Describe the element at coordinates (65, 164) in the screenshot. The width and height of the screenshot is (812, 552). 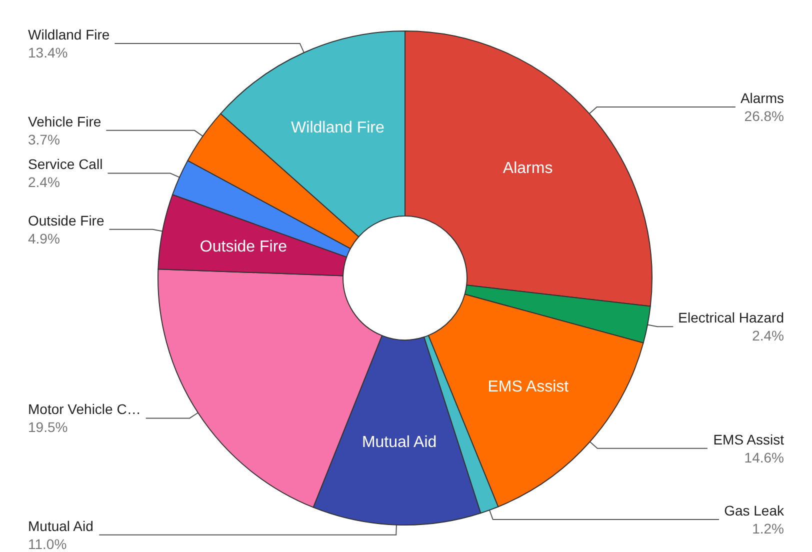
I see `slice-label: Service Call` at that location.